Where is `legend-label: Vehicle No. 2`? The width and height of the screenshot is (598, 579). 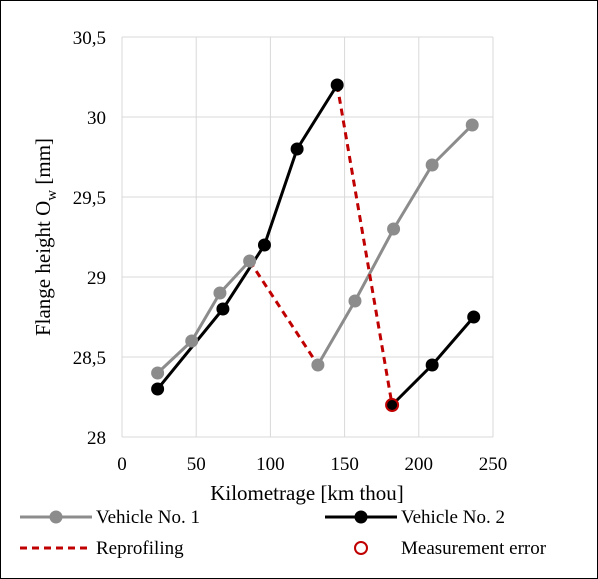
legend-label: Vehicle No. 2 is located at coordinates (453, 517).